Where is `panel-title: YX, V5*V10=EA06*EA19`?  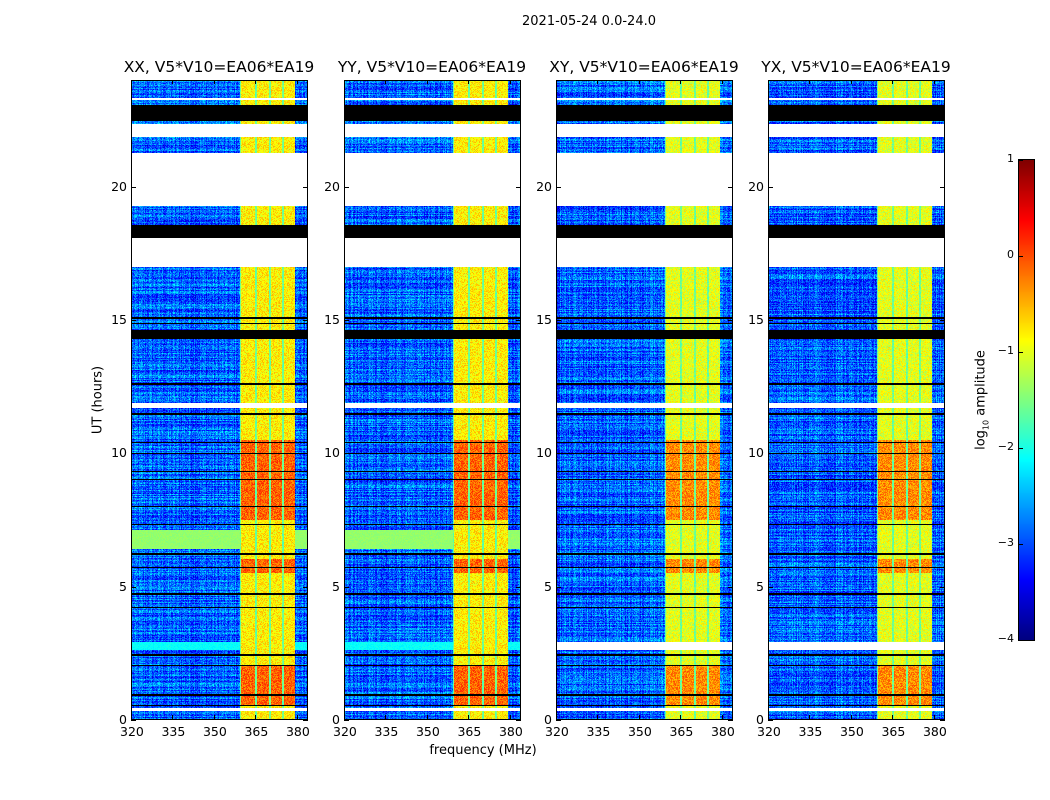
panel-title: YX, V5*V10=EA06*EA19 is located at coordinates (856, 67).